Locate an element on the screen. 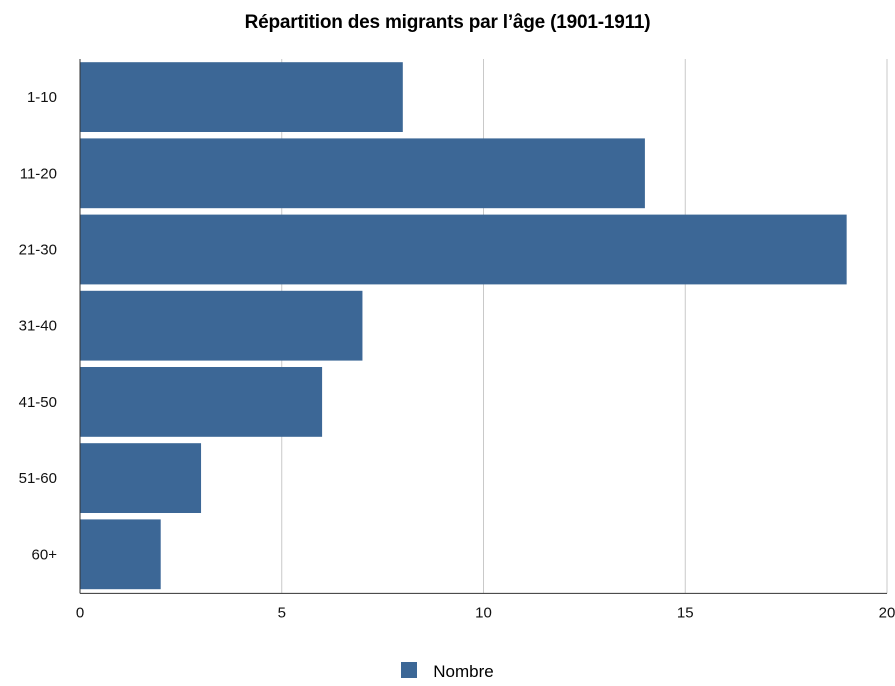  legend: Nombre is located at coordinates (447, 672).